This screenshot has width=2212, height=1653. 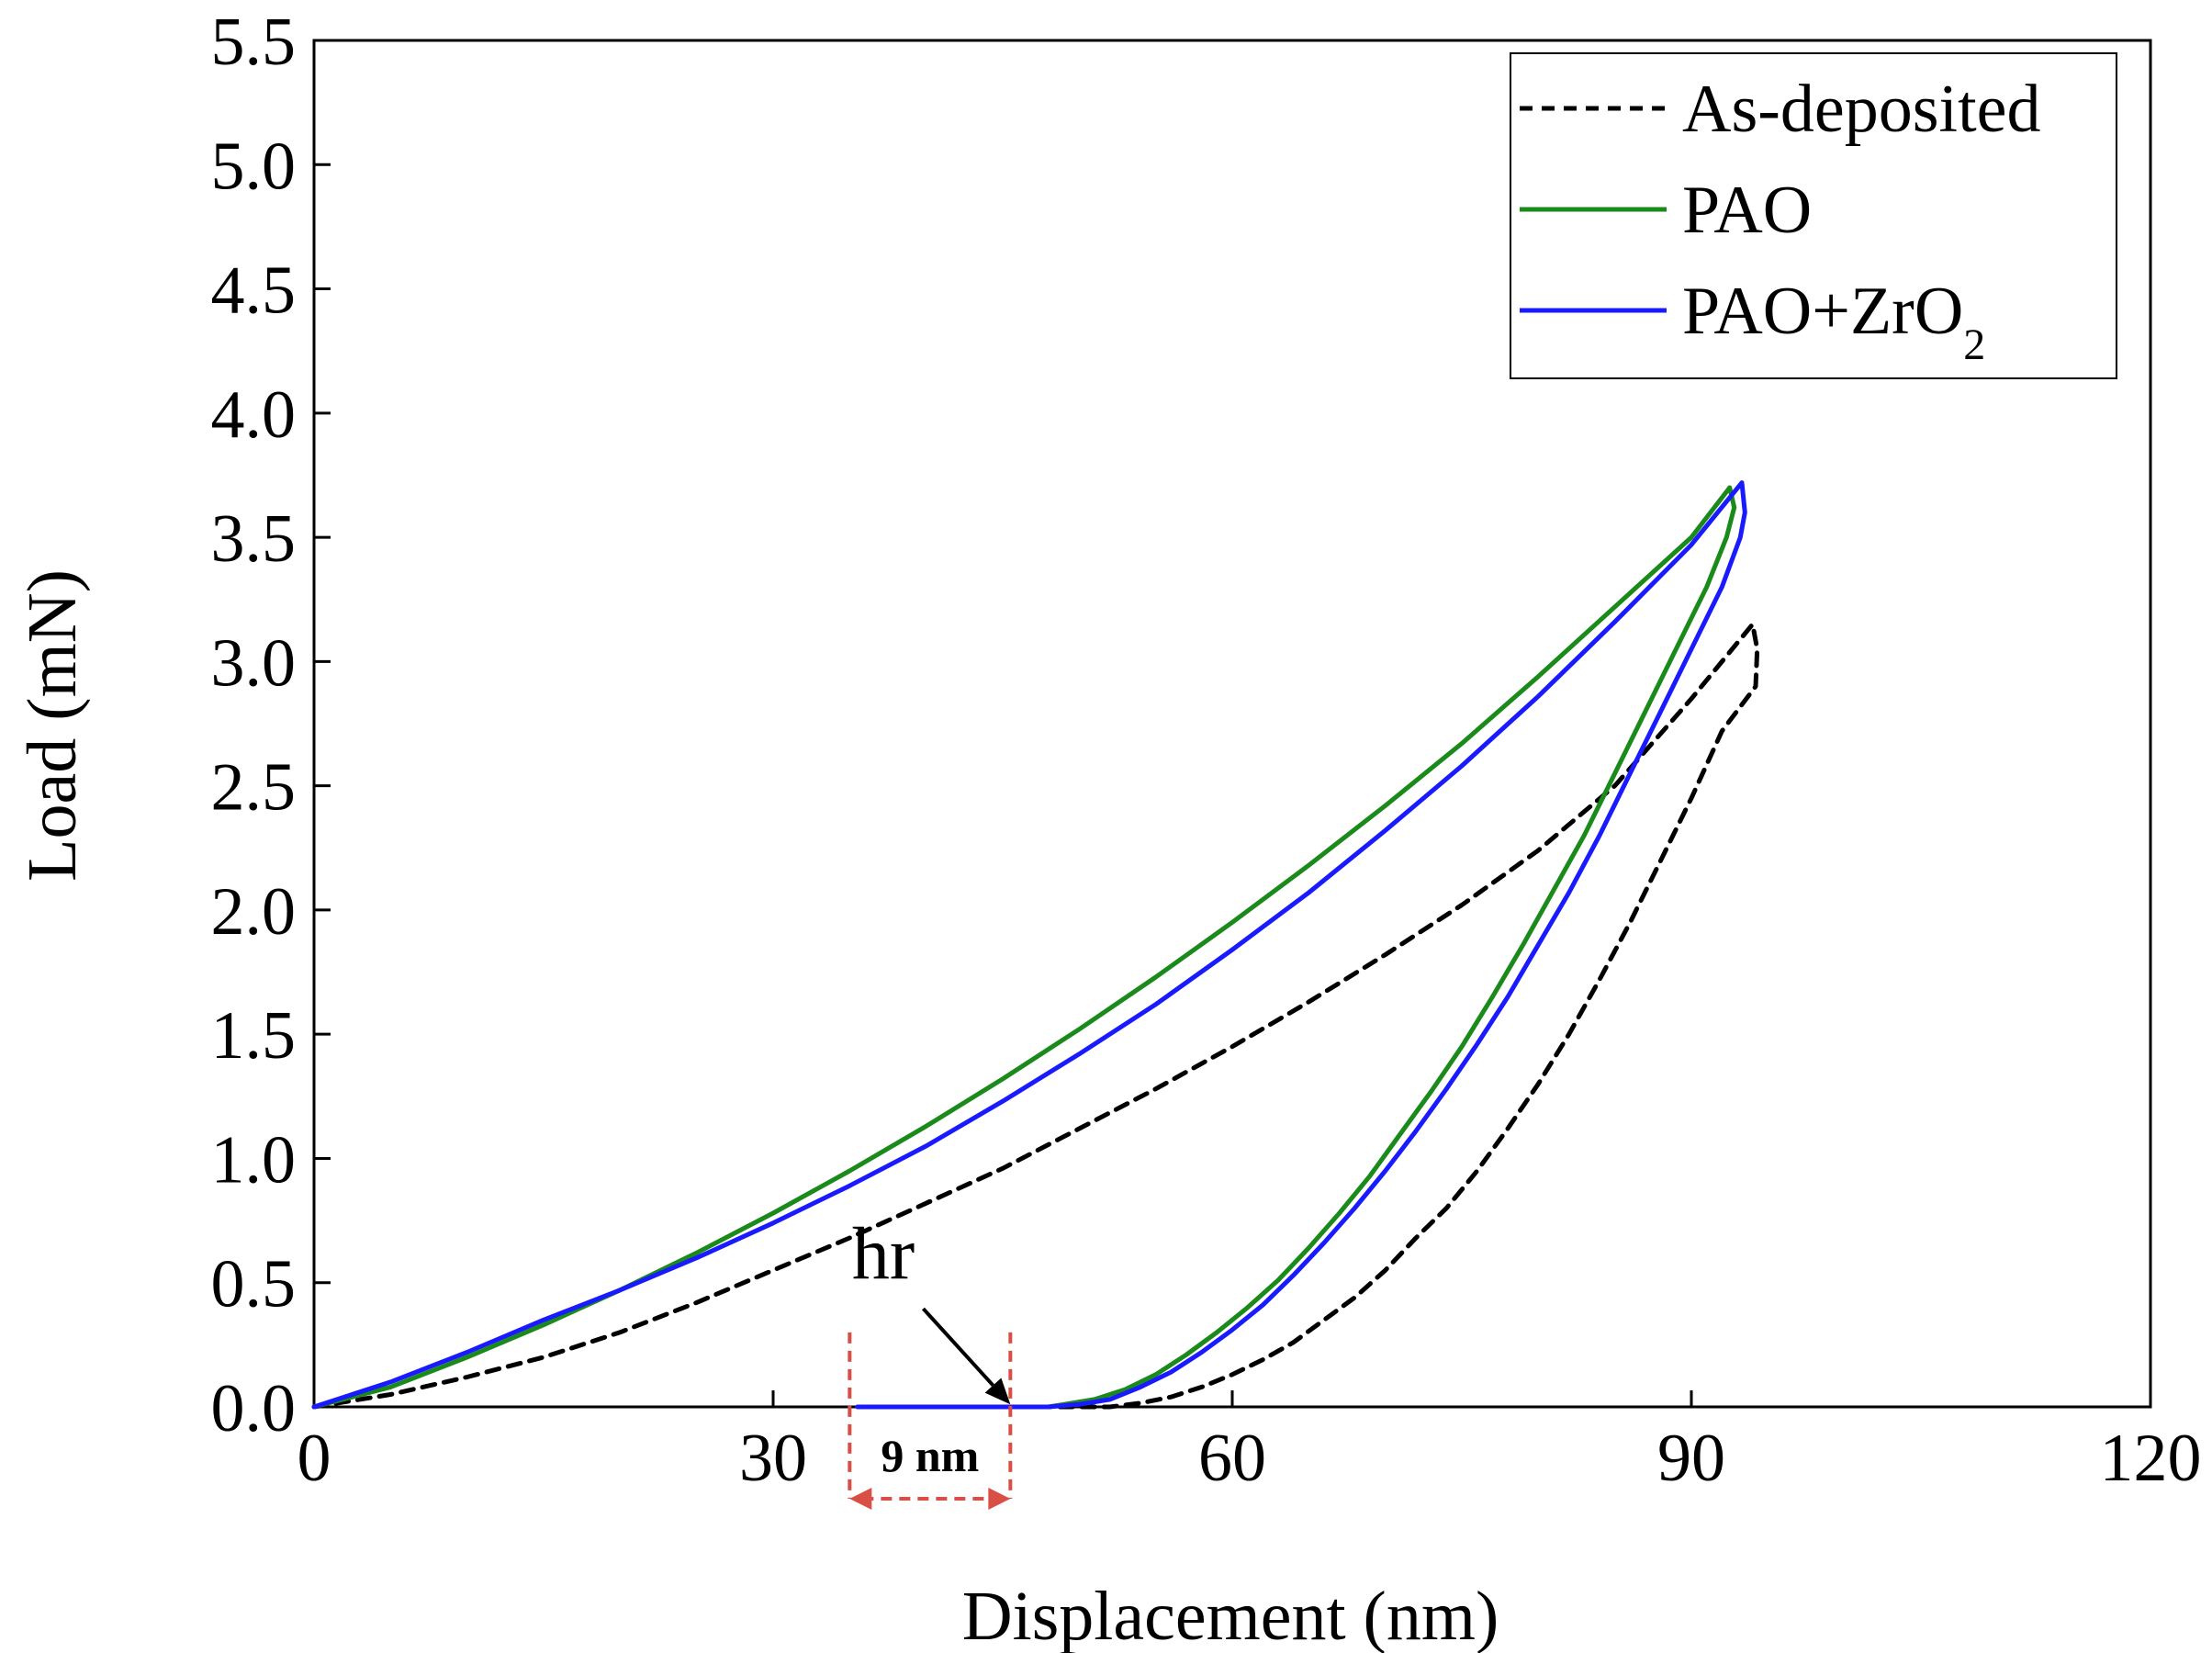 I want to click on x-tick-label: 120, so click(x=2151, y=1458).